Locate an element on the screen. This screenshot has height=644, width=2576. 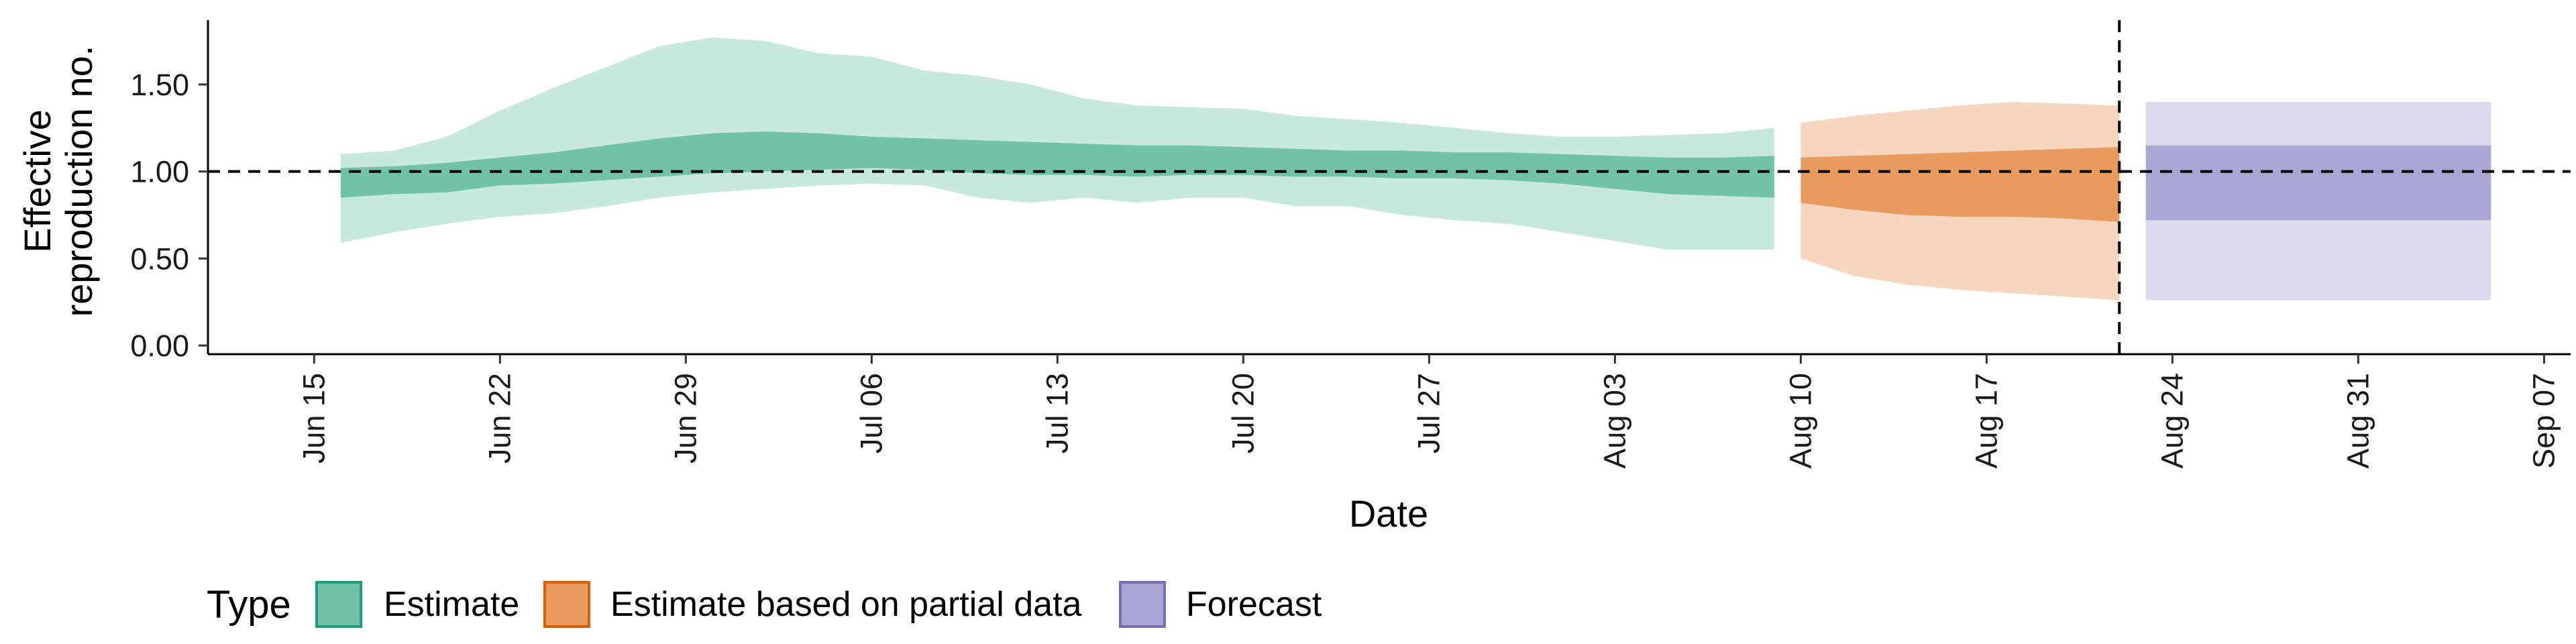
estimate-based-on-partial-data-50-interval-band is located at coordinates (1960, 184).